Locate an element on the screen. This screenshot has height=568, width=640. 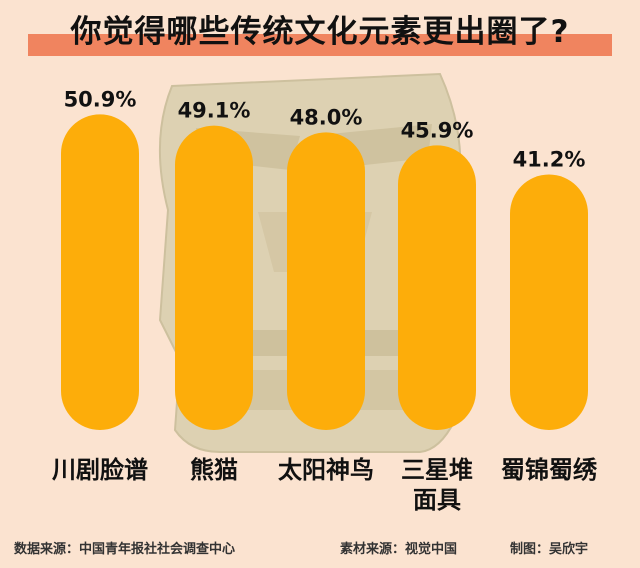
value-label-4: 45.9% is located at coordinates (437, 130).